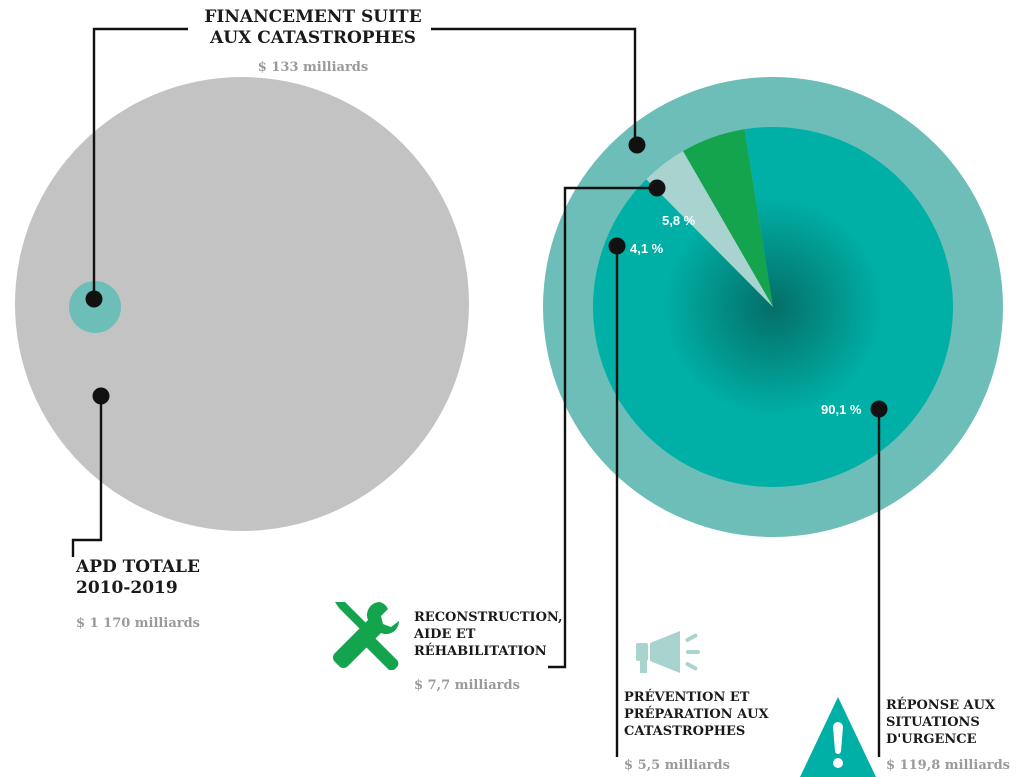 Image resolution: width=1019 pixels, height=777 pixels. I want to click on reconstruction-label-line-2: AIDE ET, so click(445, 634).